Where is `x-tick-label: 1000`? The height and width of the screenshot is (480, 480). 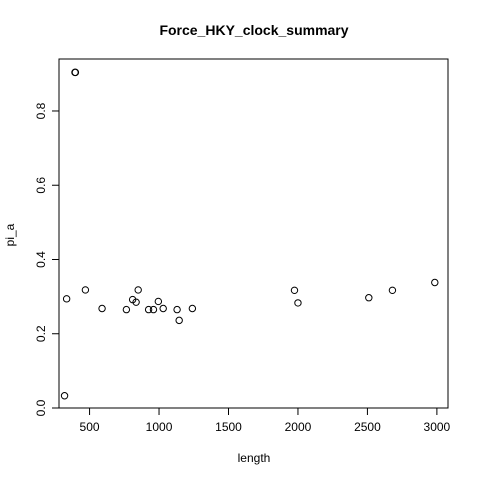
x-tick-label: 1000 is located at coordinates (159, 427).